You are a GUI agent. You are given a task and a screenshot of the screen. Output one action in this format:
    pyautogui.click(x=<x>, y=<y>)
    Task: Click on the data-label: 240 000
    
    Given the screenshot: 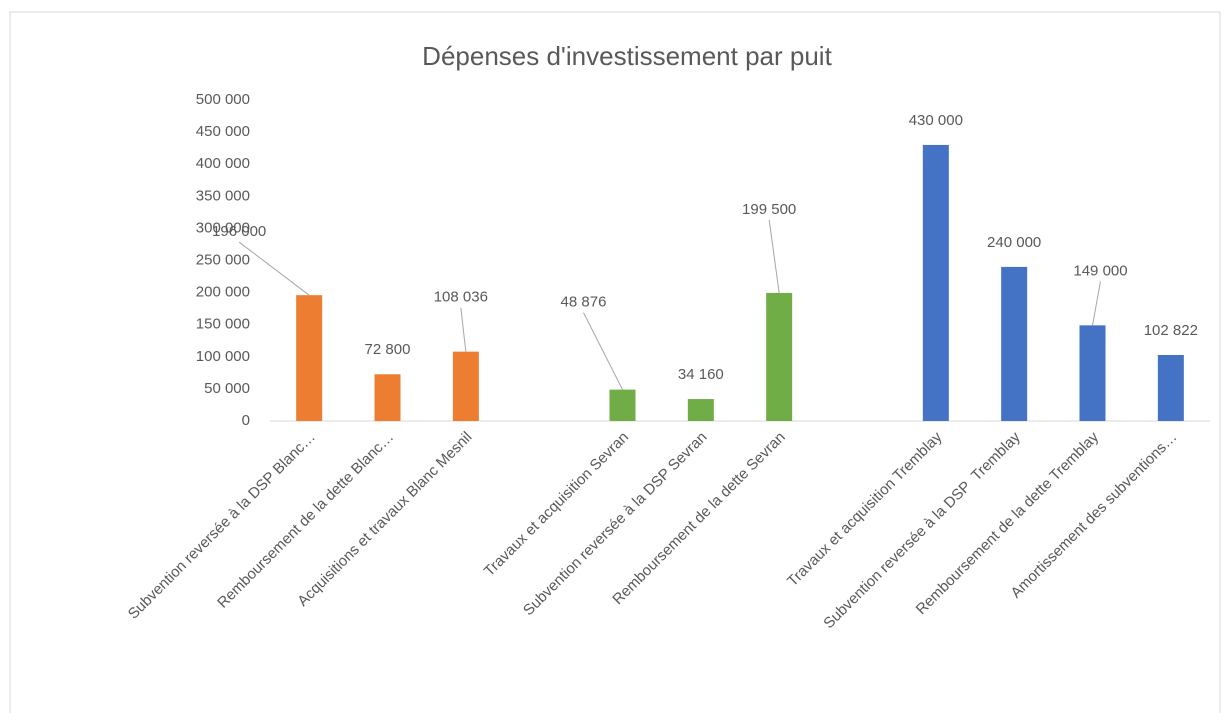 What is the action you would take?
    pyautogui.click(x=1014, y=242)
    